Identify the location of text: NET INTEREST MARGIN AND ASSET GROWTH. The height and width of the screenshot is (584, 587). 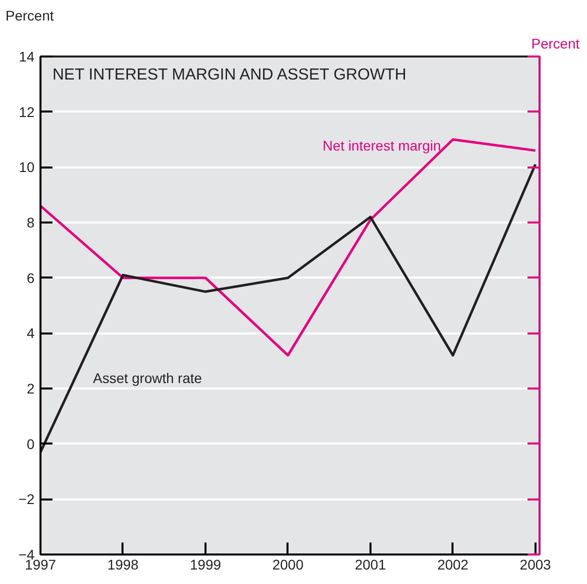
(229, 75).